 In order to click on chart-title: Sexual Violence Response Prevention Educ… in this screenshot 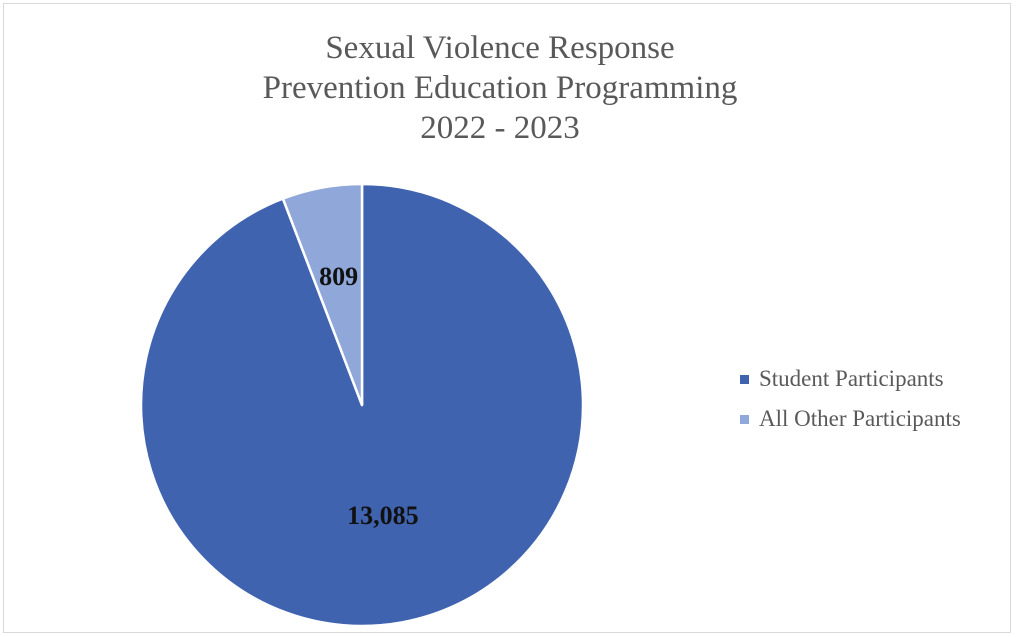, I will do `click(500, 88)`.